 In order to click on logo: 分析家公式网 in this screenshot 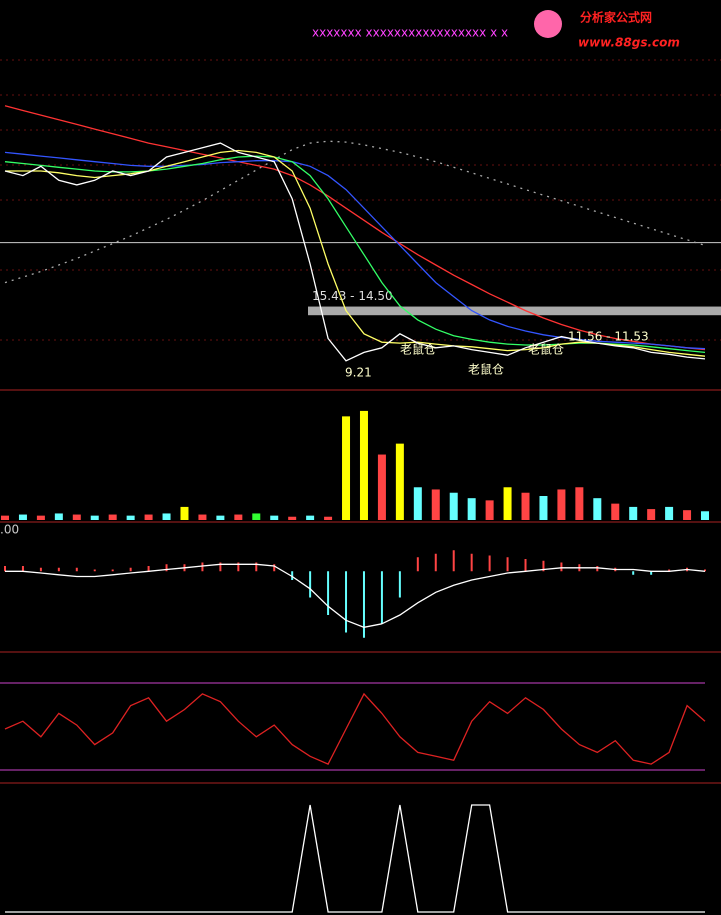, I will do `click(616, 17)`.